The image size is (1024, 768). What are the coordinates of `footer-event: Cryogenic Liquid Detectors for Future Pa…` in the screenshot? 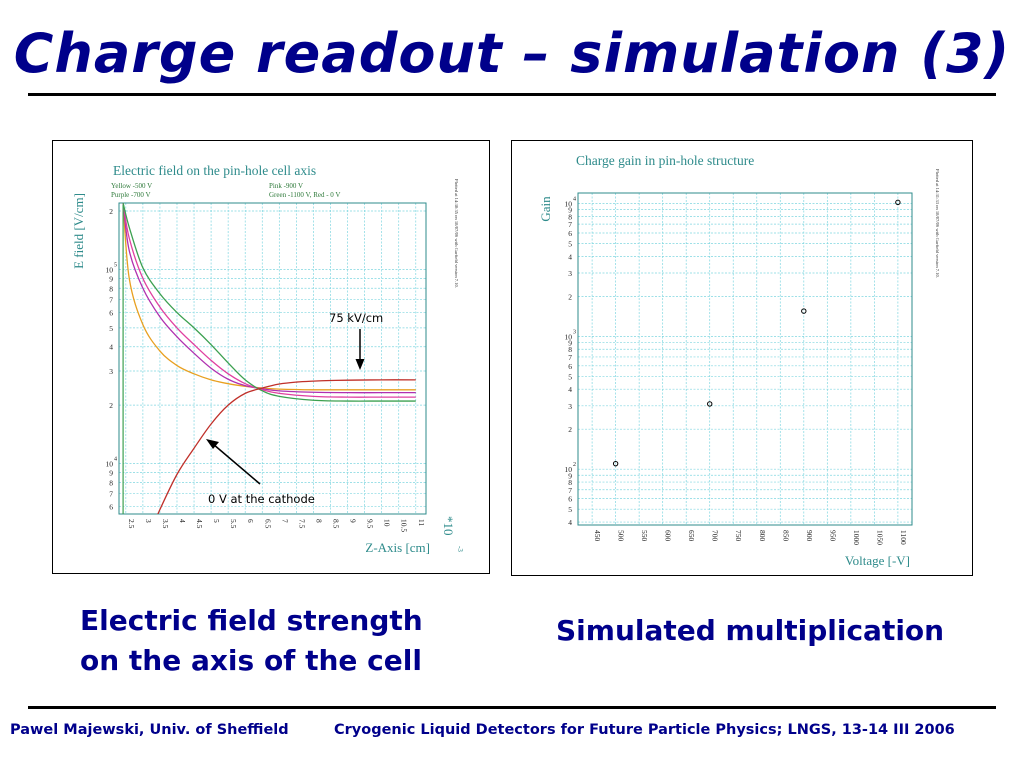 It's located at (644, 730).